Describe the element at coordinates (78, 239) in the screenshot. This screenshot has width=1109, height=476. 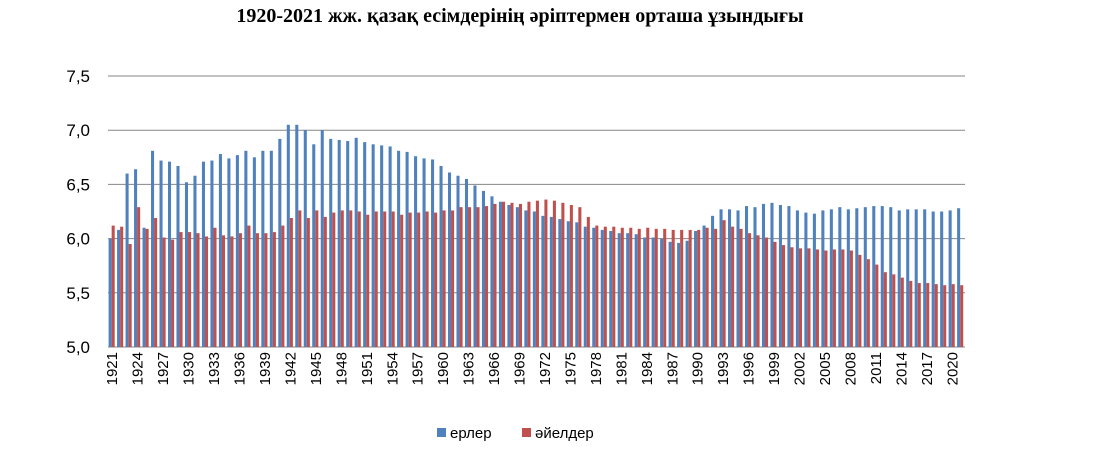
I see `y-tick-label: 6,0` at that location.